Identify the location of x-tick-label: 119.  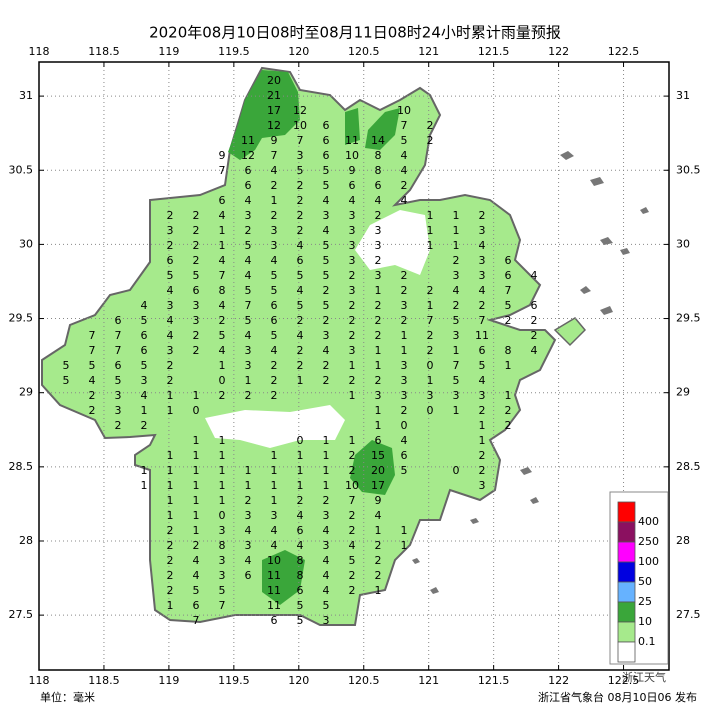
(168, 680).